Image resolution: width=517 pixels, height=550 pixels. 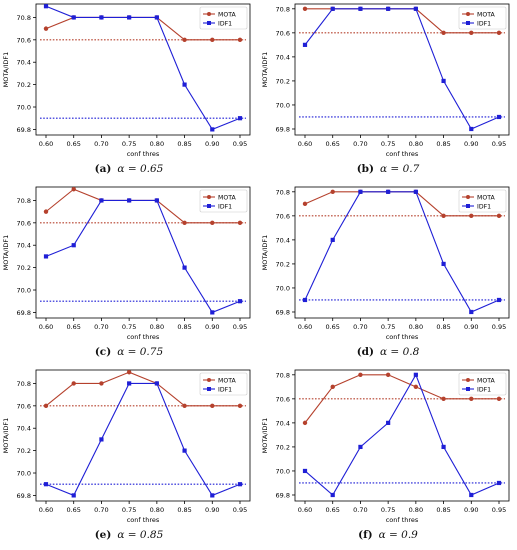 What do you see at coordinates (486, 197) in the screenshot?
I see `mota-legend-label: MOTA` at bounding box center [486, 197].